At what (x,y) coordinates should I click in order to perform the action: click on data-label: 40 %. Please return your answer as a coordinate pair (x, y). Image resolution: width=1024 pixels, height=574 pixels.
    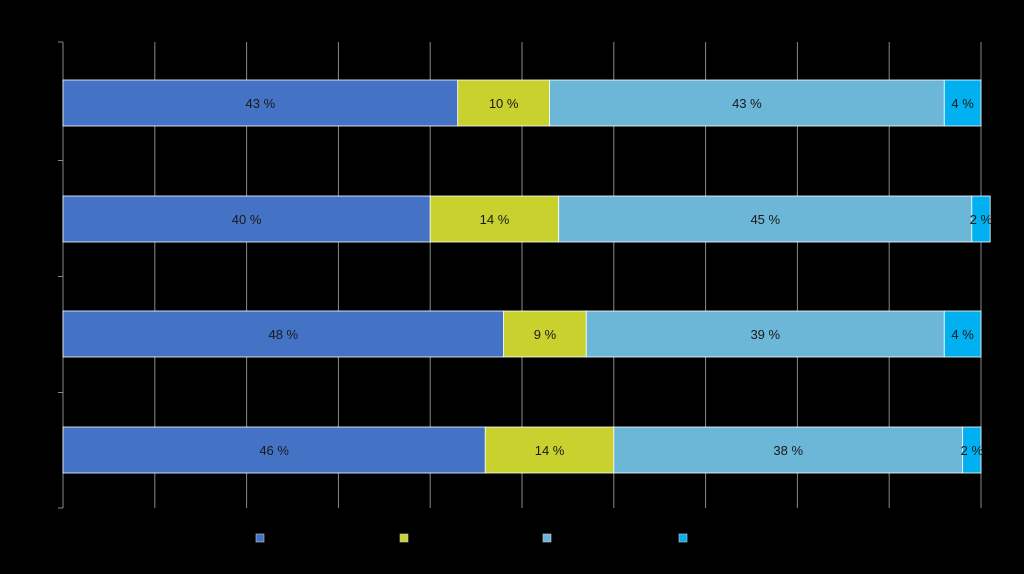
    Looking at the image, I should click on (247, 219).